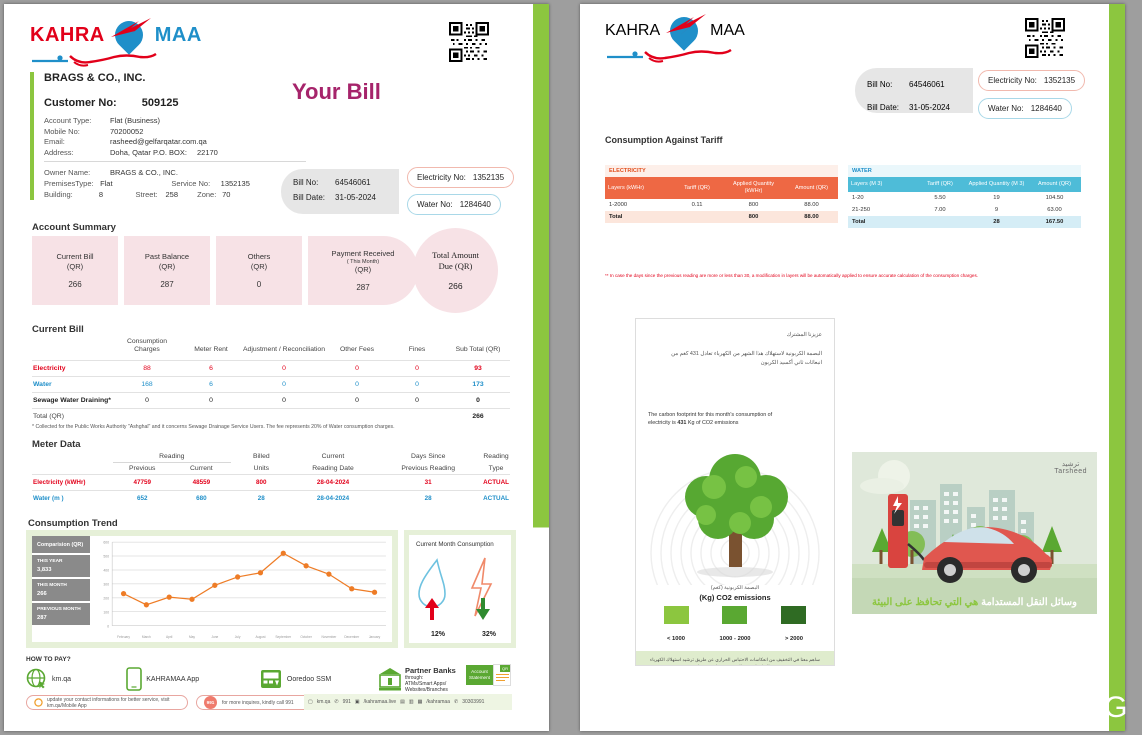  I want to click on wt-row0-tariff: 5.50, so click(940, 198).